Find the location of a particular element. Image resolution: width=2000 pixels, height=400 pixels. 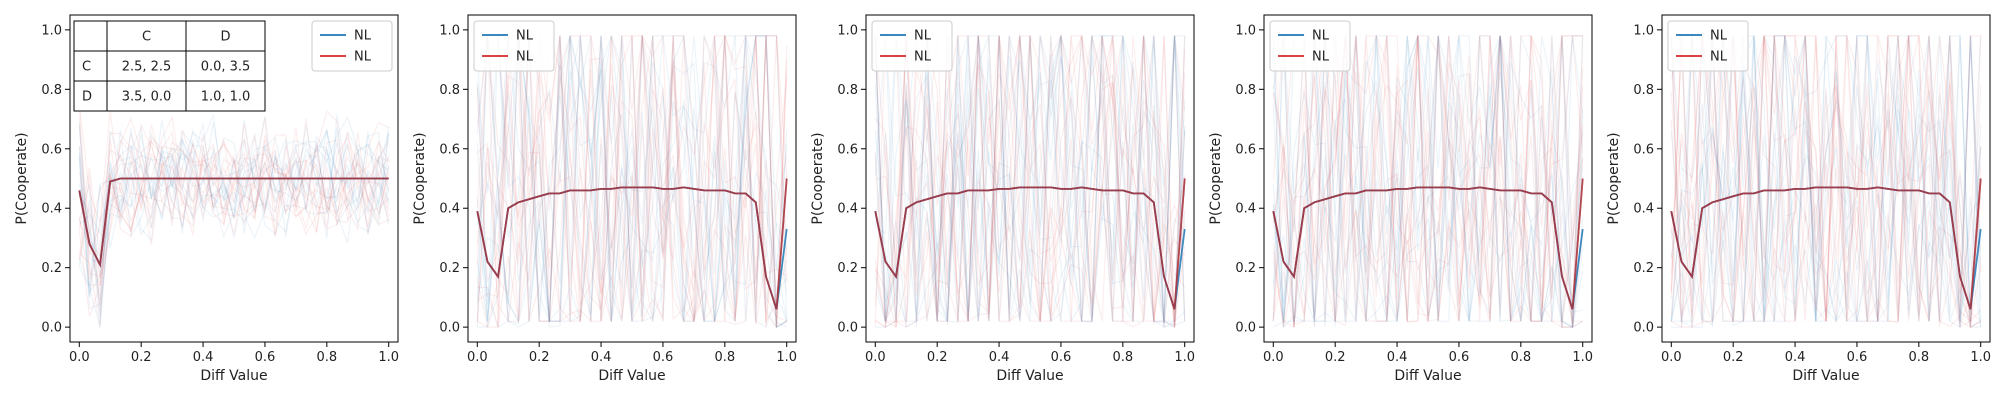

table-payoff: 1.0, 1.0 is located at coordinates (226, 97).